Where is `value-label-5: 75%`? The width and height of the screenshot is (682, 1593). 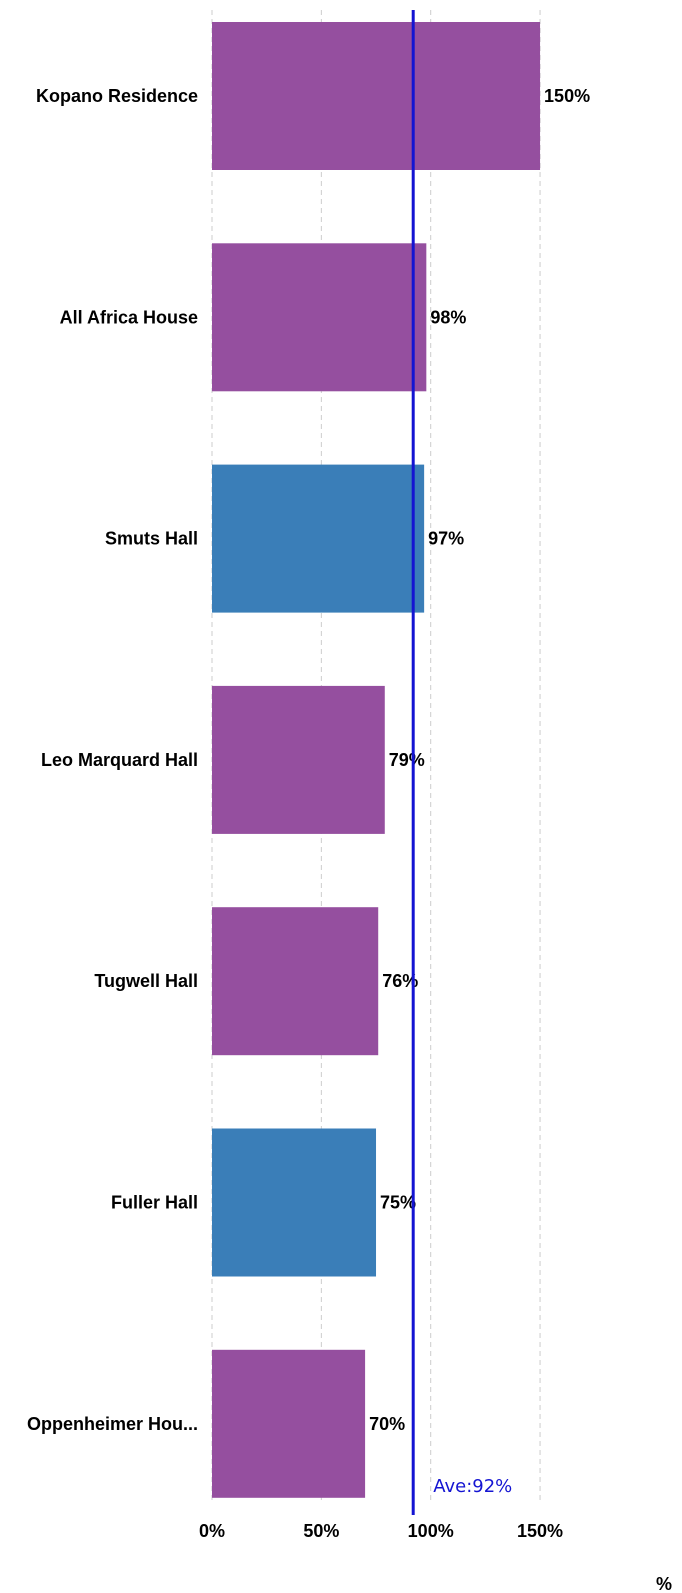 value-label-5: 75% is located at coordinates (398, 1203).